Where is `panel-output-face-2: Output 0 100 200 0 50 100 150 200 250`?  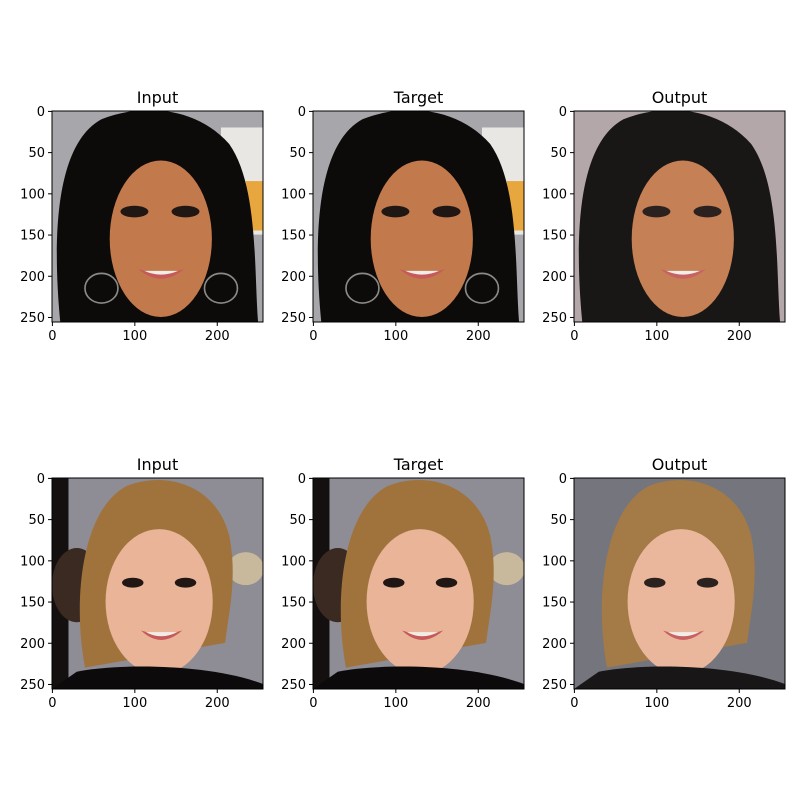
panel-output-face-2: Output 0 100 200 0 50 100 150 200 250 is located at coordinates (664, 583).